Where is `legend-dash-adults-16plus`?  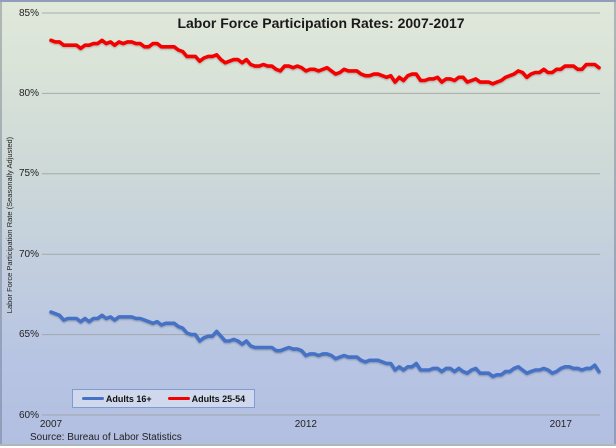 legend-dash-adults-16plus is located at coordinates (92, 398).